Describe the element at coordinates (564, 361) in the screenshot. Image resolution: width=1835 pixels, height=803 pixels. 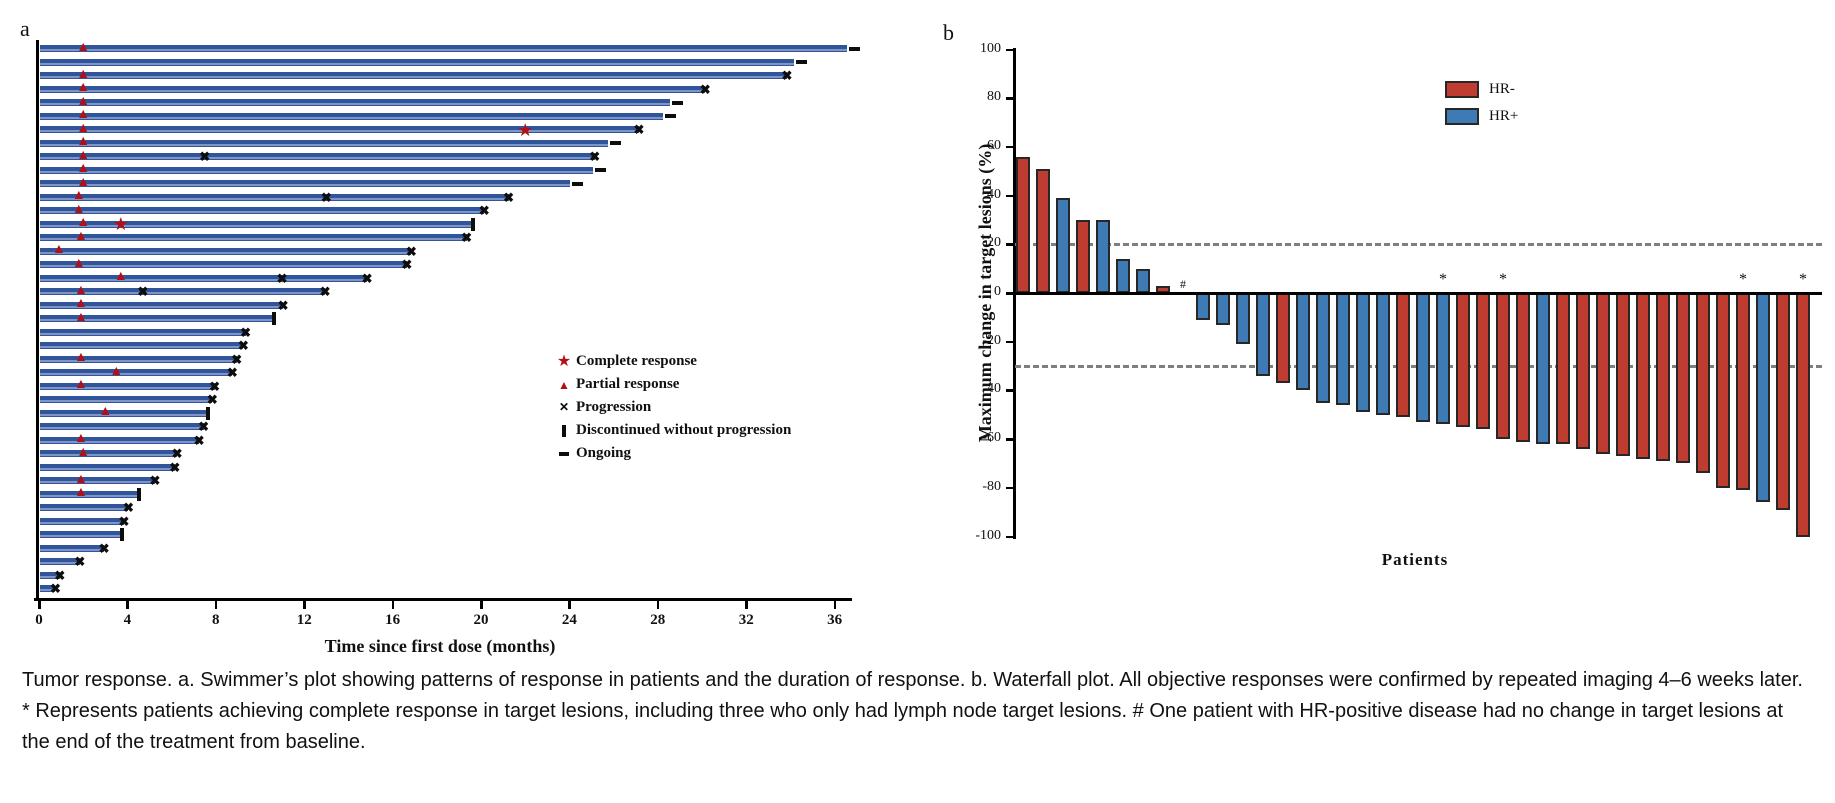
I see `star-icon: ★` at that location.